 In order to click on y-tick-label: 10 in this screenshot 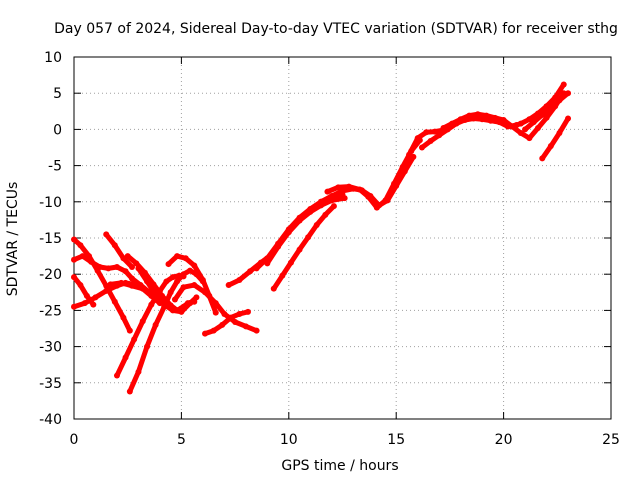, I will do `click(53, 58)`.